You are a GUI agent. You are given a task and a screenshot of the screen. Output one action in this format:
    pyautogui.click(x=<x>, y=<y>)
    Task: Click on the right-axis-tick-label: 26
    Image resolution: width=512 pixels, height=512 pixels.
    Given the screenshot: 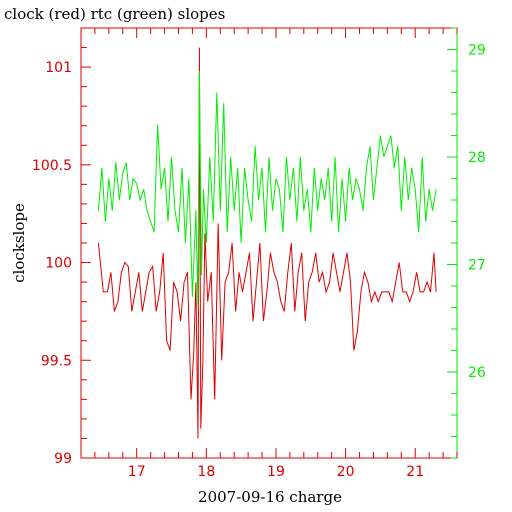 What is the action you would take?
    pyautogui.click(x=477, y=373)
    